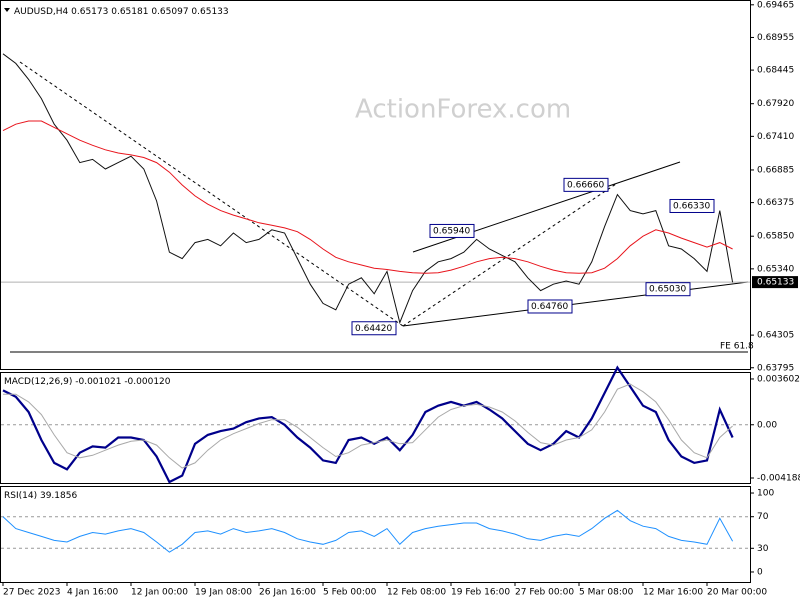  I want to click on y-tick-label: 0.63795, so click(775, 368).